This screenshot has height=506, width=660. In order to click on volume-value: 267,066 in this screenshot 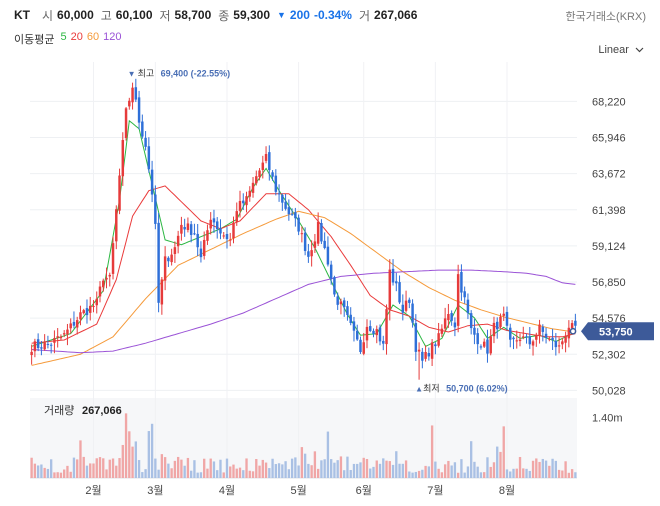, I will do `click(396, 15)`.